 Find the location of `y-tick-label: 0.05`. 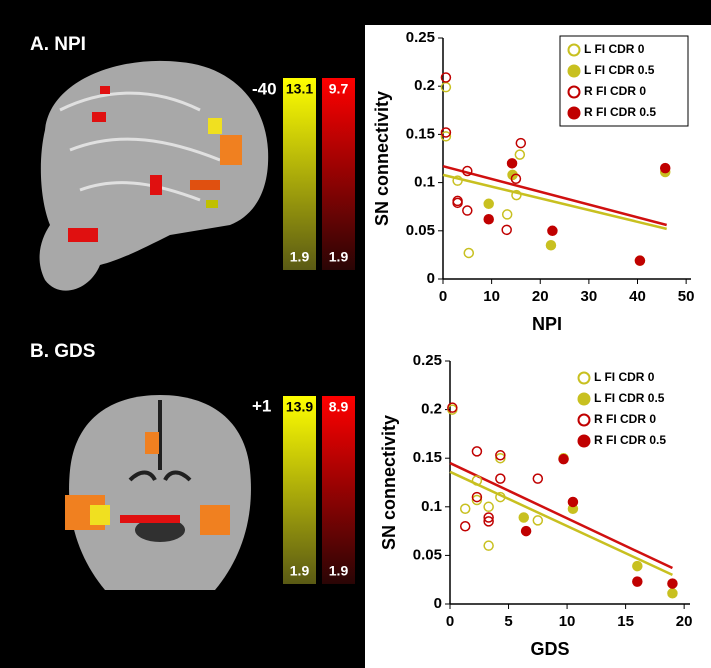

y-tick-label: 0.05 is located at coordinates (427, 554).